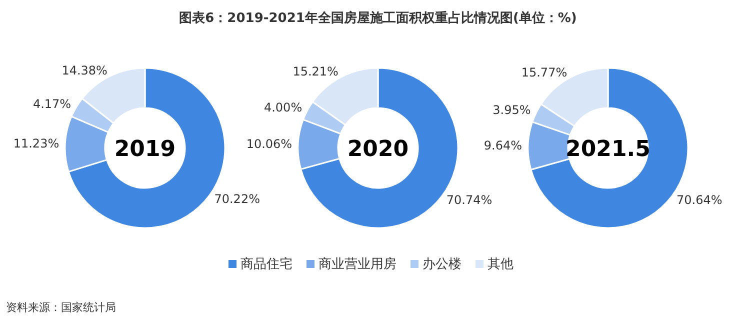 Image resolution: width=756 pixels, height=327 pixels. What do you see at coordinates (52, 104) in the screenshot?
I see `data-label: 4.17%` at bounding box center [52, 104].